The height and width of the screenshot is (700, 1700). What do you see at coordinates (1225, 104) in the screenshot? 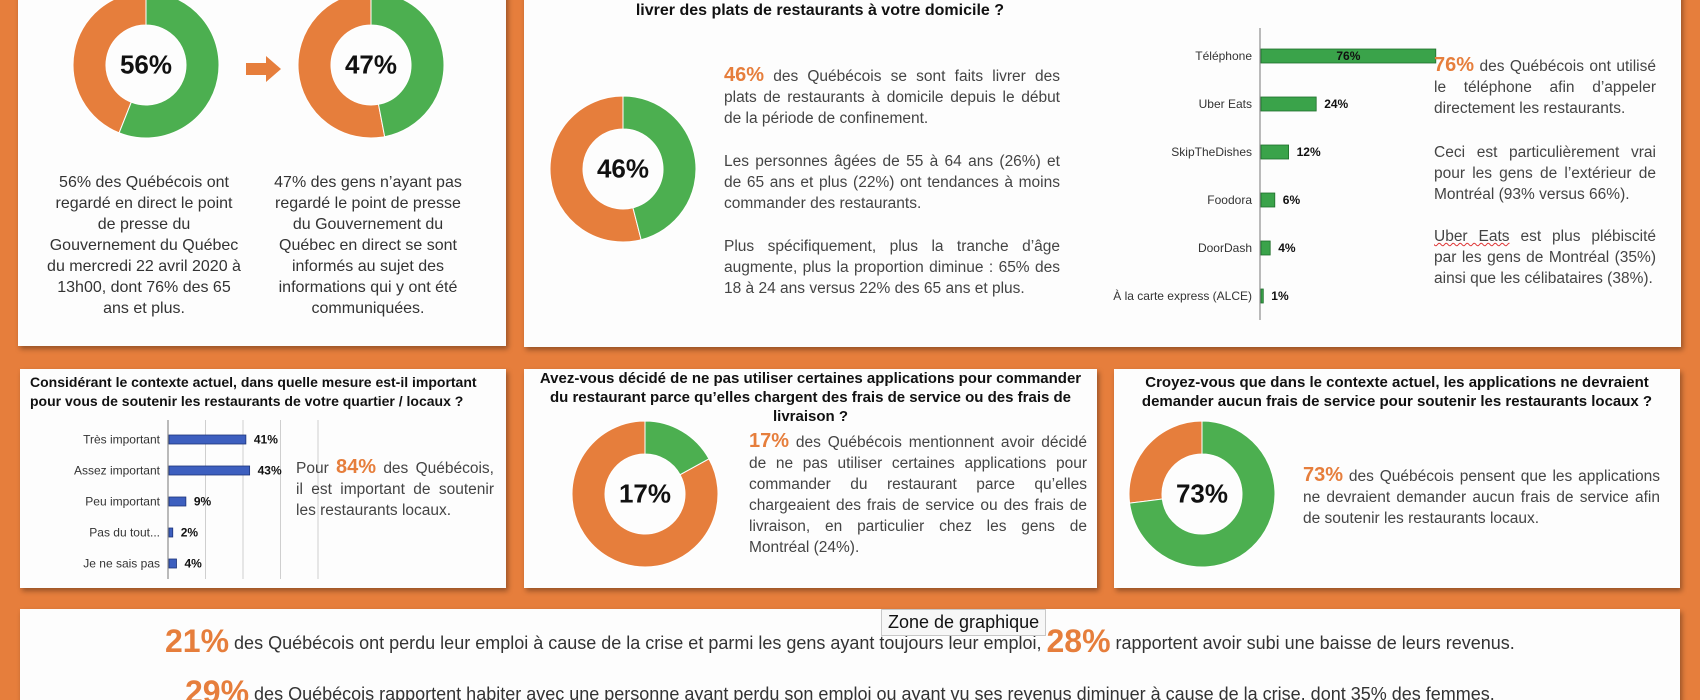
I see `bar-category-label: Uber Eats` at bounding box center [1225, 104].